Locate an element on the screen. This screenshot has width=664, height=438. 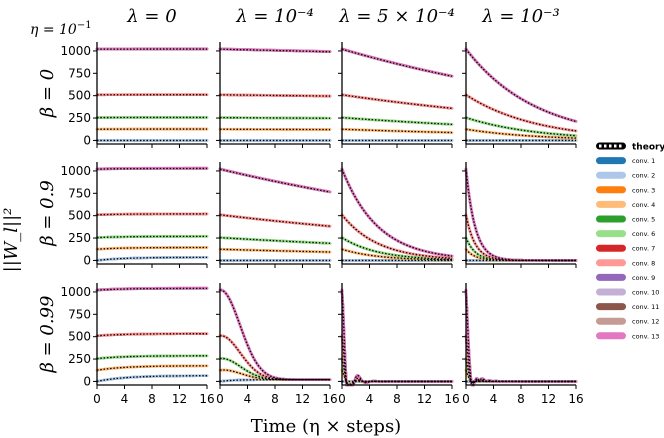
series-conv-8-r2-c4 is located at coordinates (521, 237).